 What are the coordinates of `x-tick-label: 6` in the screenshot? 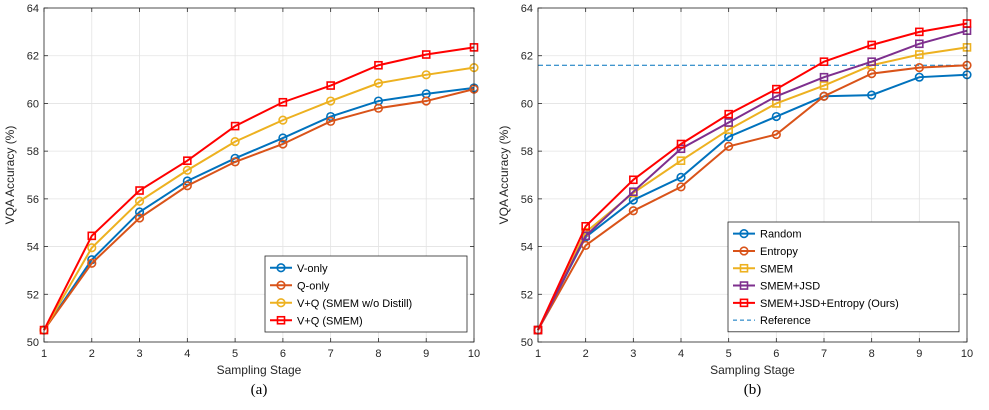 It's located at (776, 354).